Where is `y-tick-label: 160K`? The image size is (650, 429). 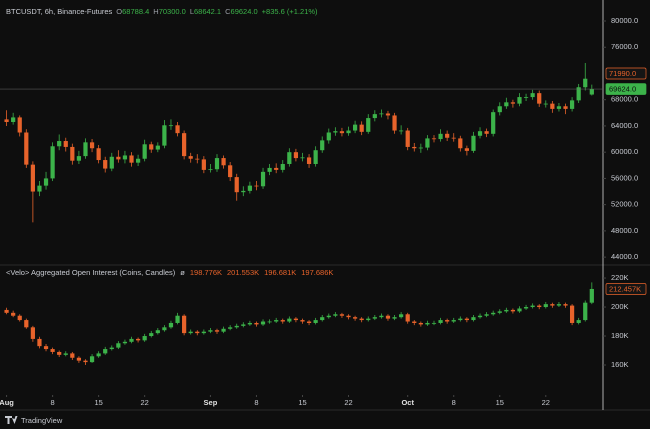
y-tick-label: 160K is located at coordinates (620, 364).